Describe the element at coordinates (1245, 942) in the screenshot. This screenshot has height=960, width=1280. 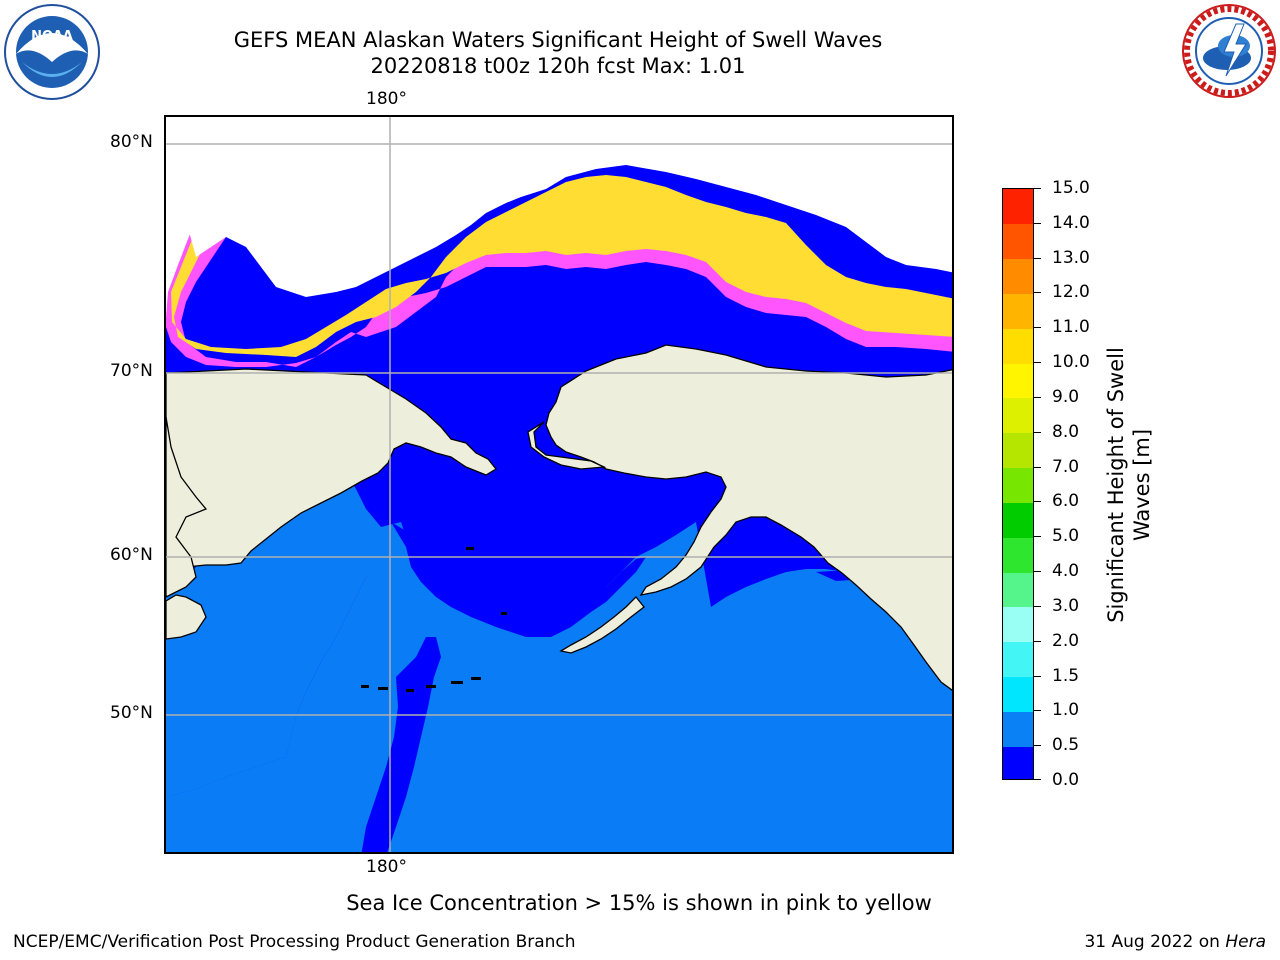
I see `footer-host: Hera` at that location.